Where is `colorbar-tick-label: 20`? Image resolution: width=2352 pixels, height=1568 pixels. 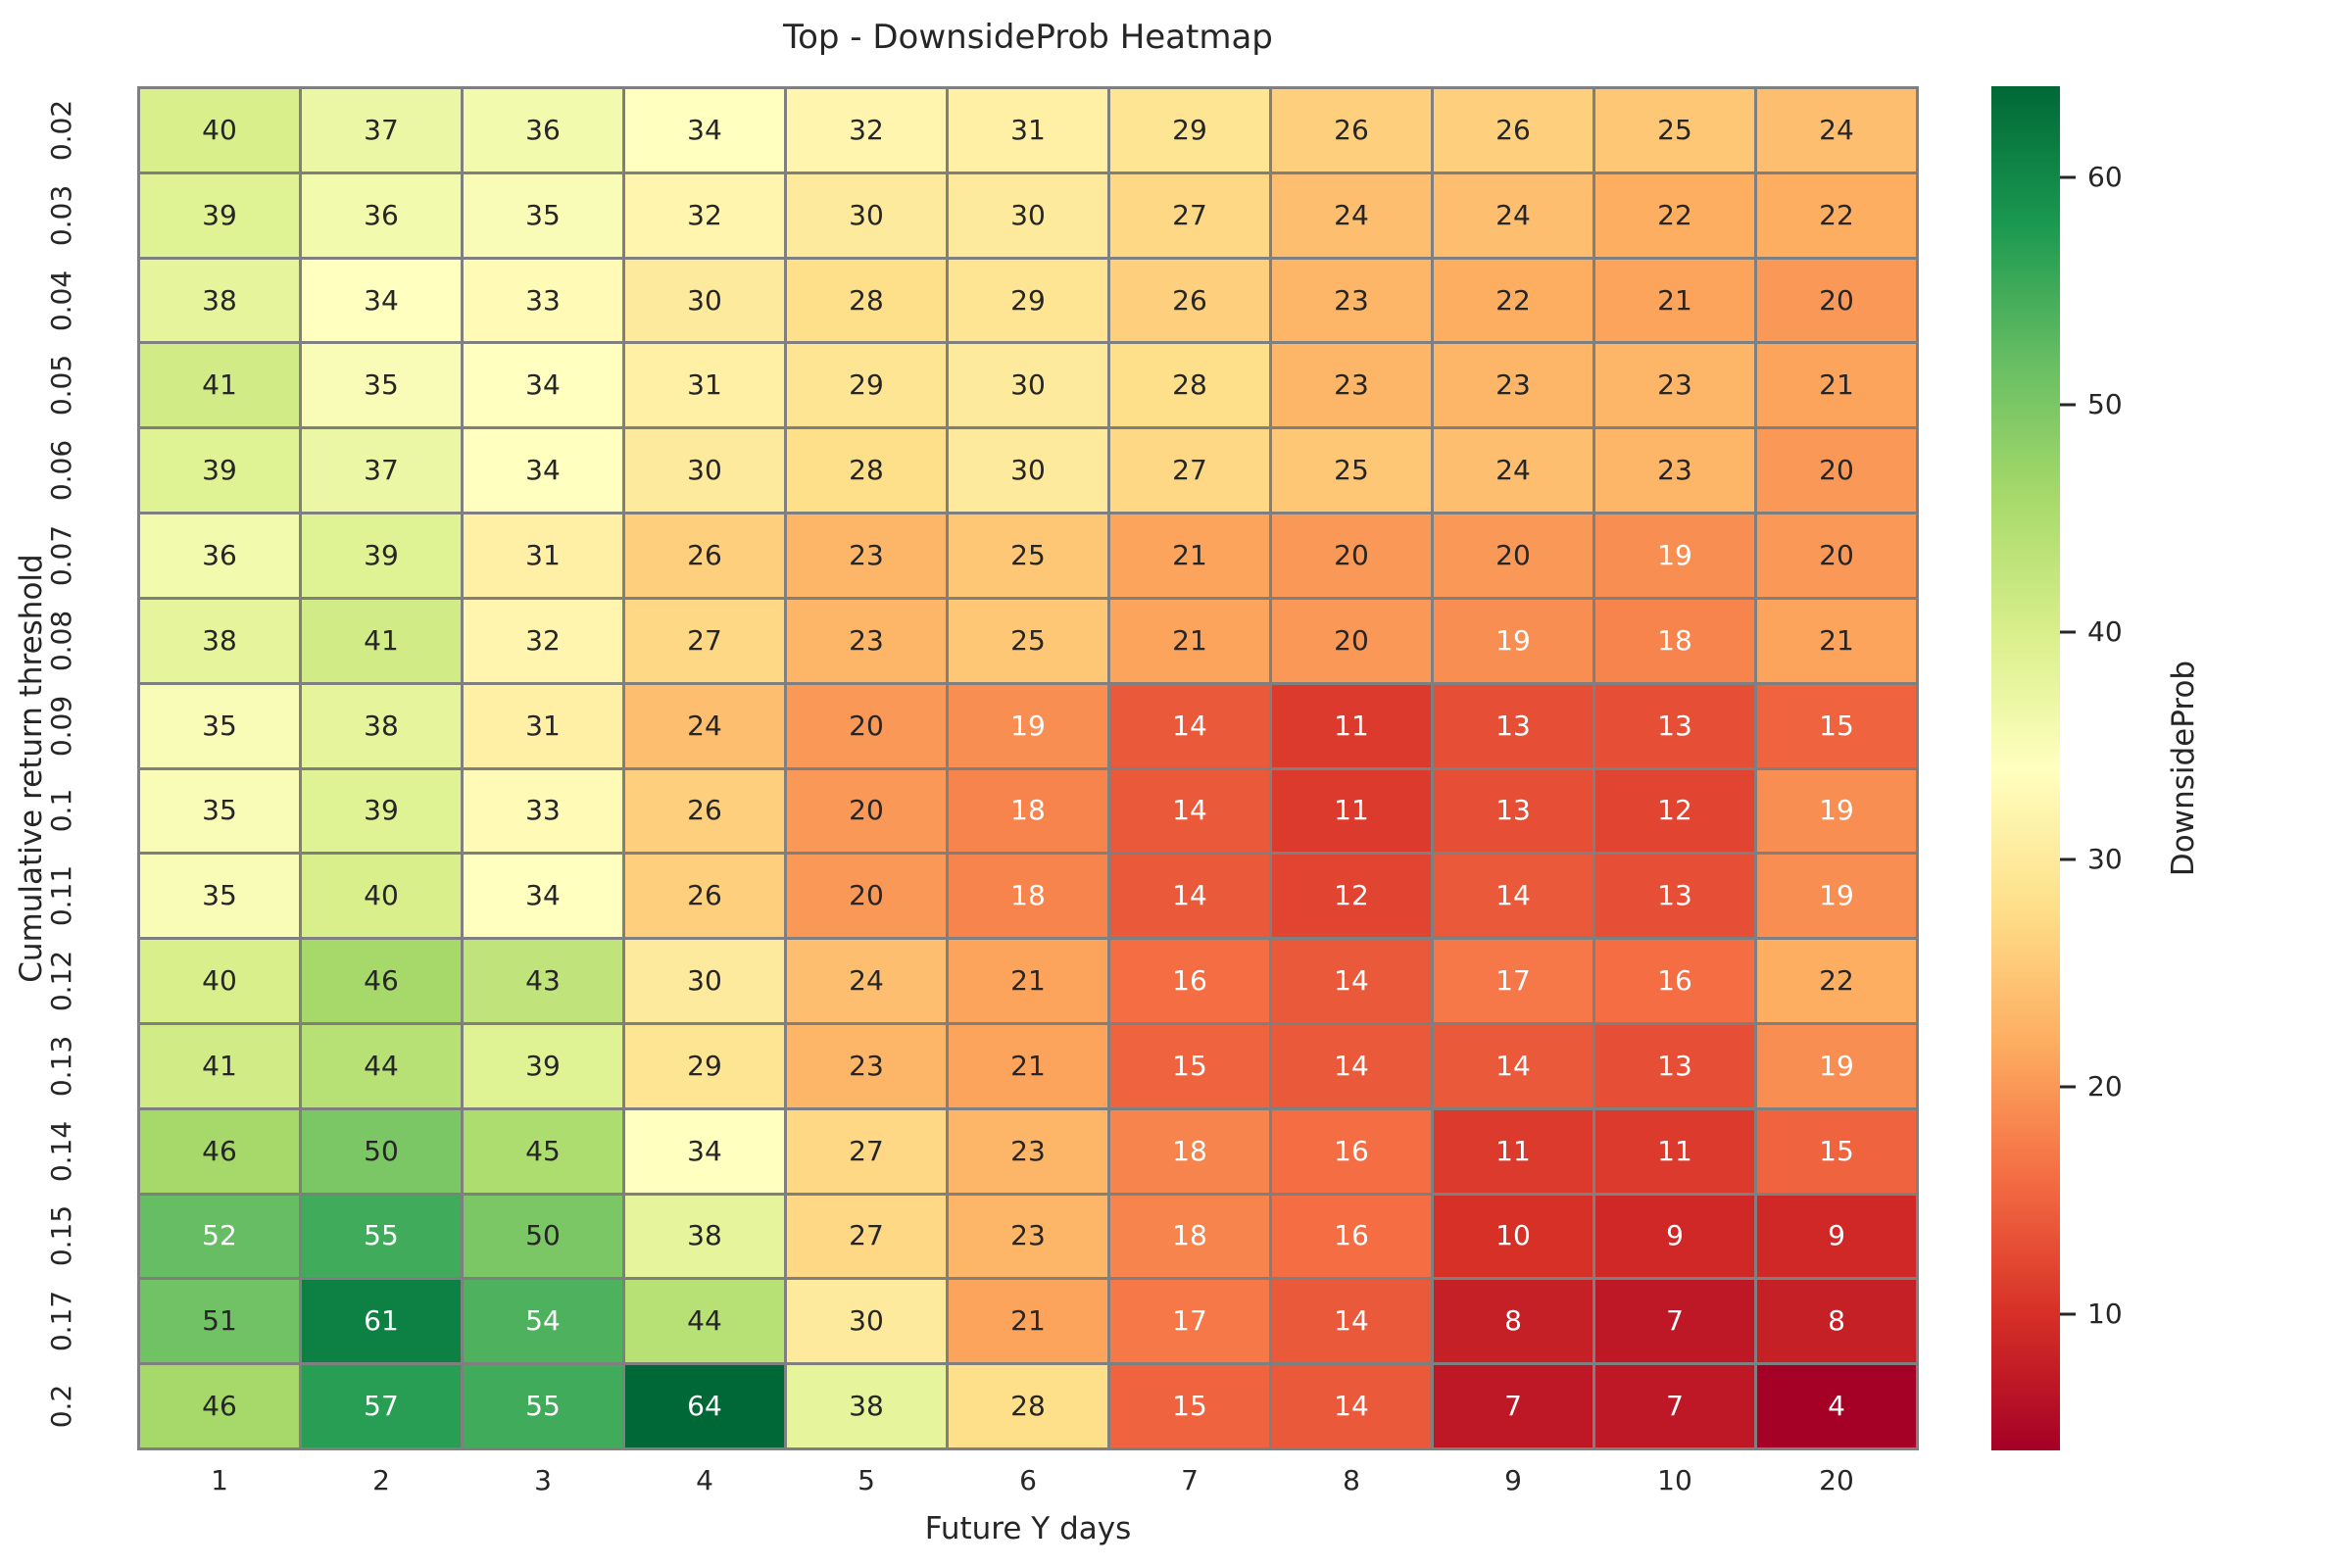 colorbar-tick-label: 20 is located at coordinates (2105, 1085).